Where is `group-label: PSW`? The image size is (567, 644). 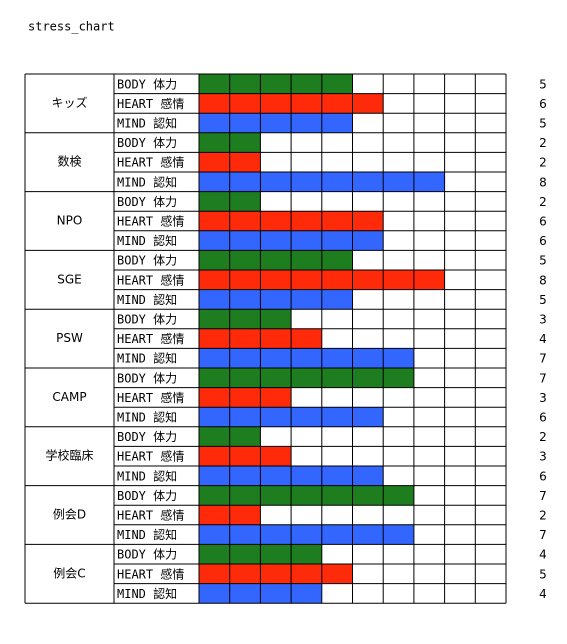
group-label: PSW is located at coordinates (69, 338).